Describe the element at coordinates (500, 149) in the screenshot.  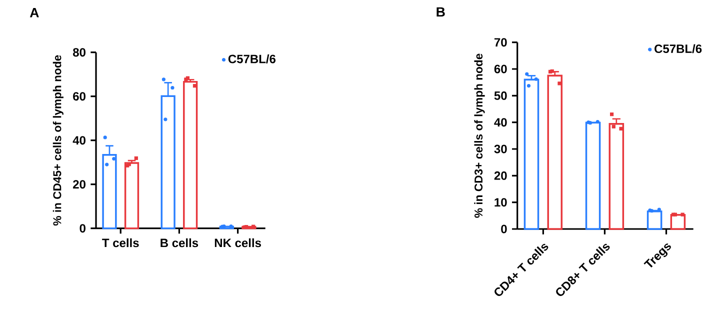
I see `y-tick-label: 30` at that location.